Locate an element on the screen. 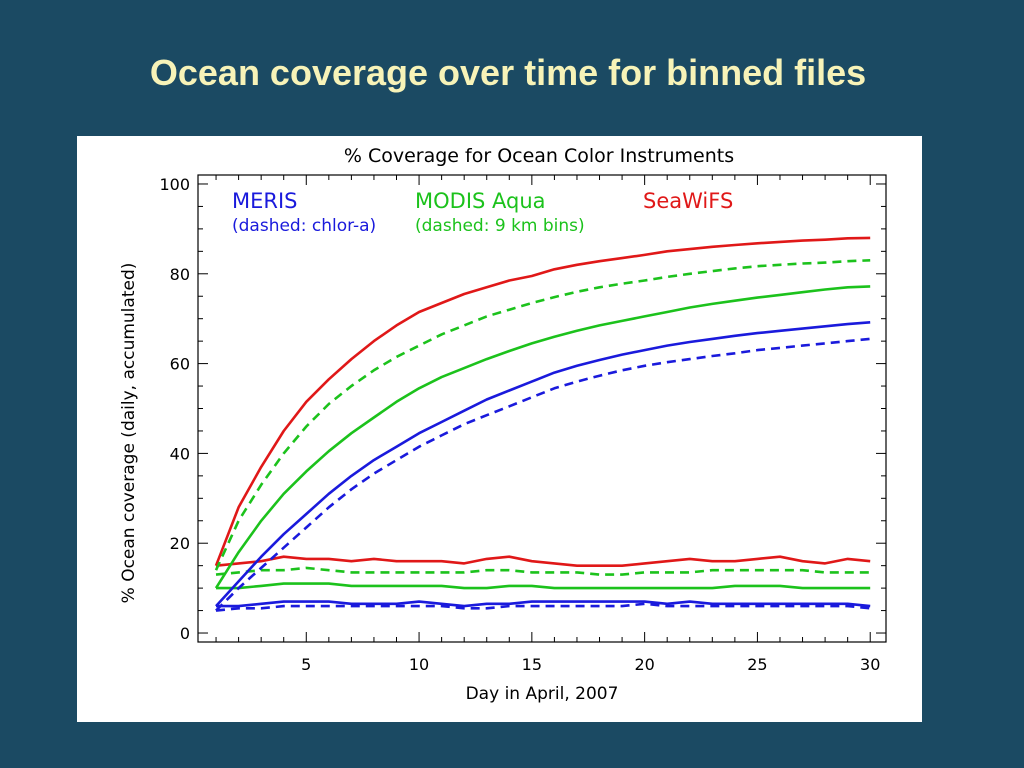 This screenshot has height=768, width=1024. x-tick-label: 15 is located at coordinates (532, 664).